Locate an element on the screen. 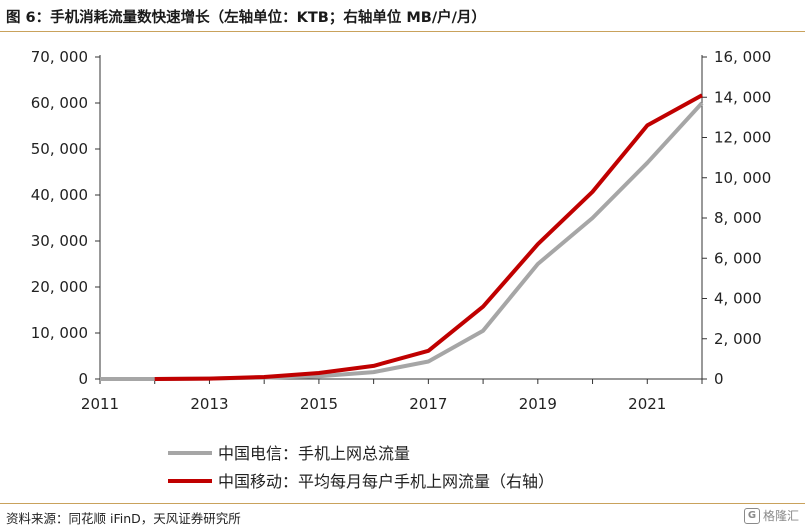 The image size is (805, 531). x-tick-label: 2017 is located at coordinates (428, 404).